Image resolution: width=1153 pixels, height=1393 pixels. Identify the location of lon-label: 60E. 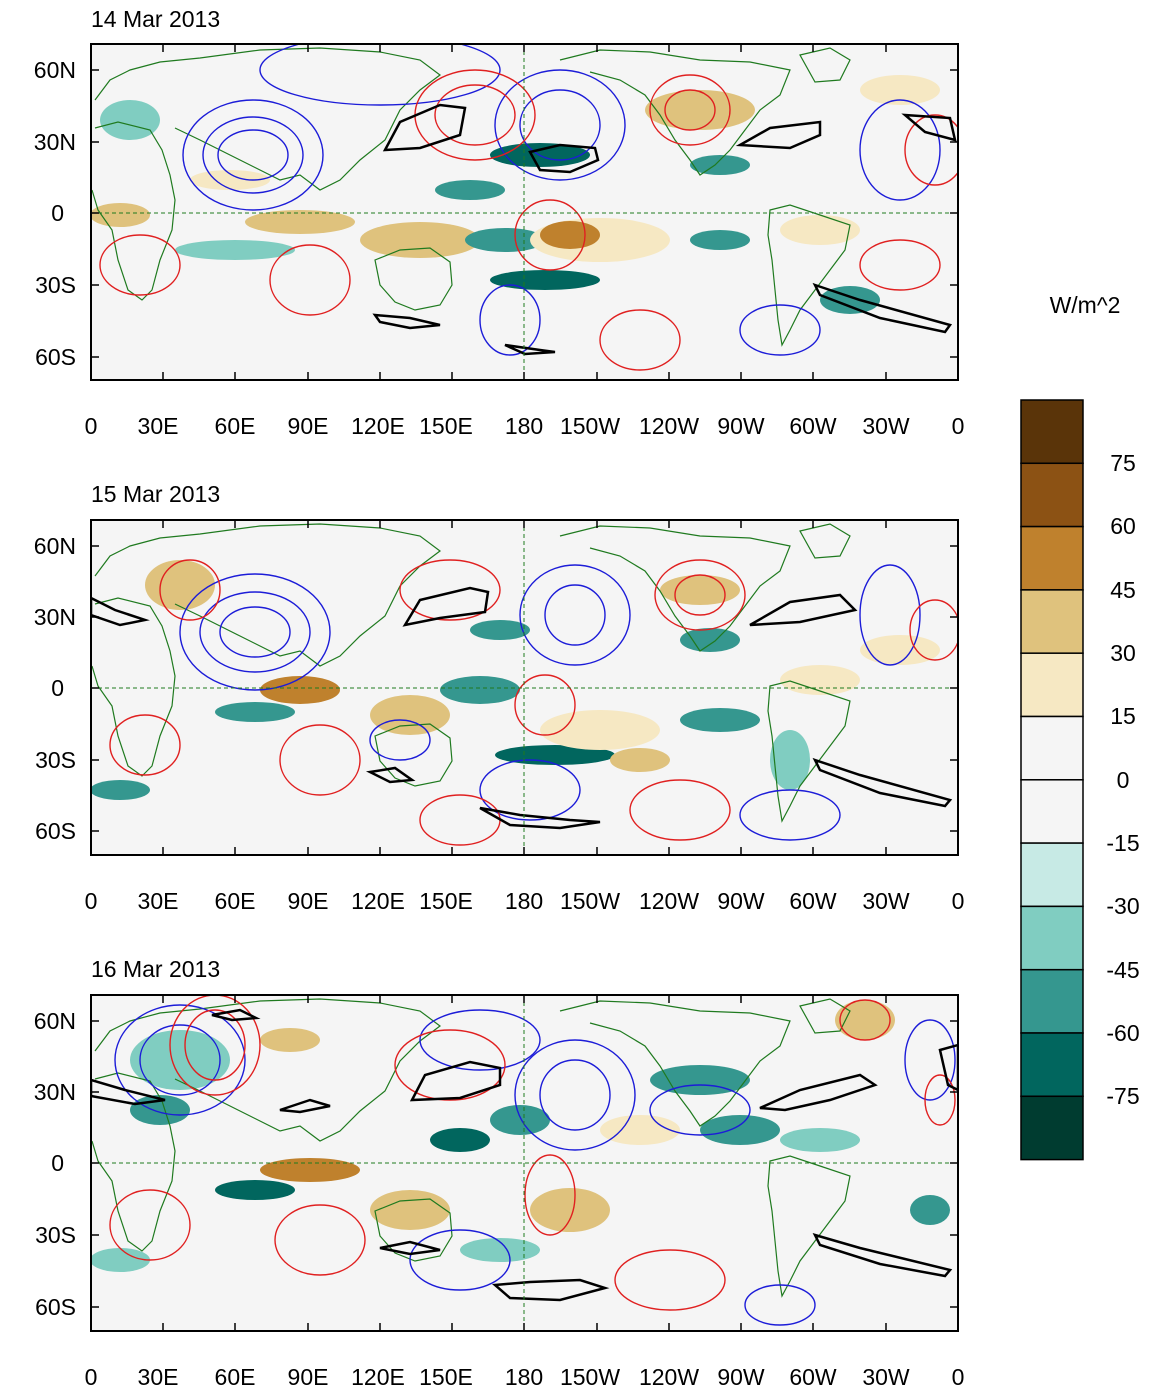
(235, 901).